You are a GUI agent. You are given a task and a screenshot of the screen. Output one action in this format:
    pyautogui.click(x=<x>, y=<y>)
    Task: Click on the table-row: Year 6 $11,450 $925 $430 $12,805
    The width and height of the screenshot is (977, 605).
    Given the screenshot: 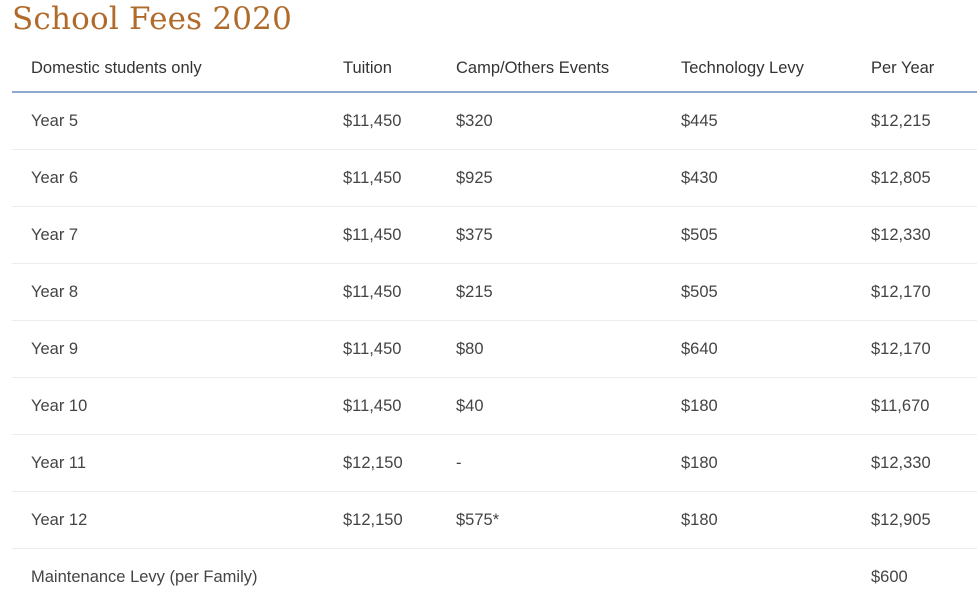 What is the action you would take?
    pyautogui.click(x=494, y=178)
    